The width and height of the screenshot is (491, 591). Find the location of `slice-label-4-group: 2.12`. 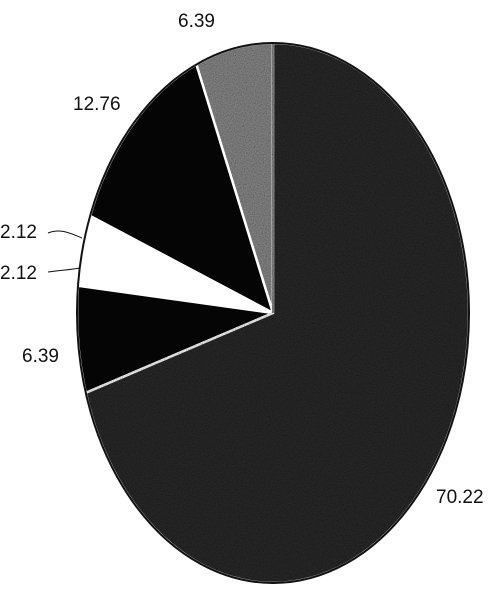

slice-label-4-group: 2.12 is located at coordinates (40, 273).